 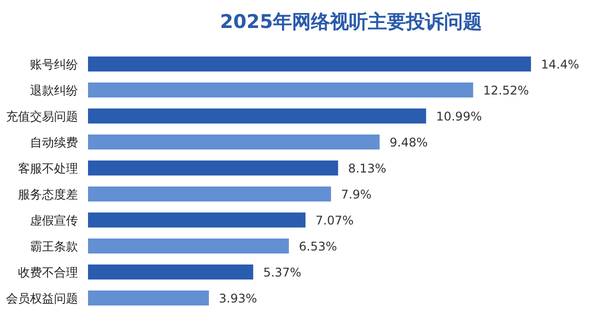 I want to click on y-tick-label: 自动续费, so click(x=54, y=143).